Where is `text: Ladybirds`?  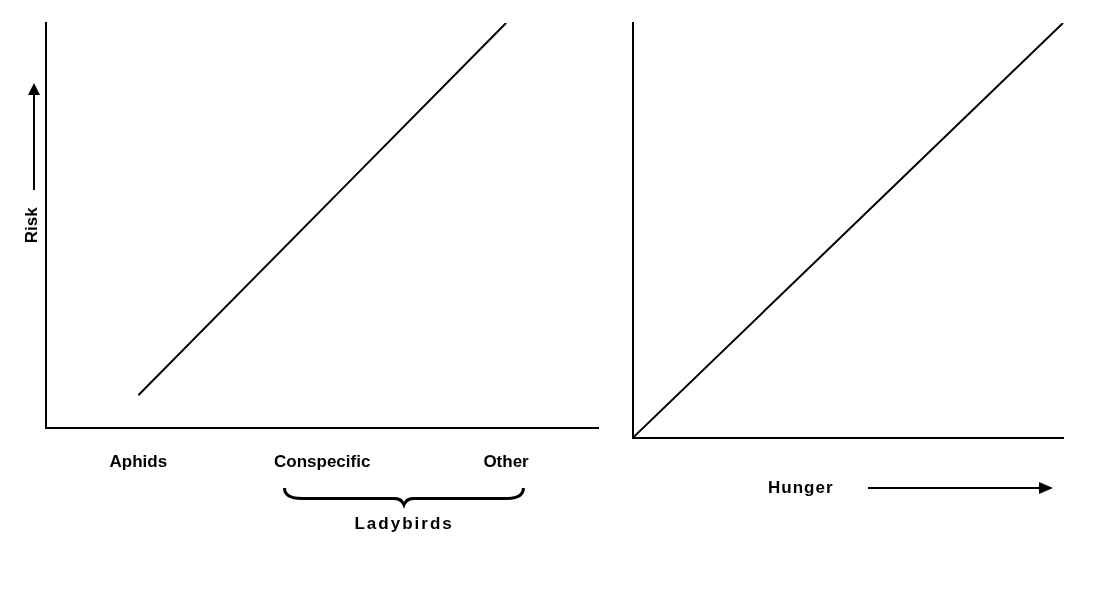 text: Ladybirds is located at coordinates (404, 523).